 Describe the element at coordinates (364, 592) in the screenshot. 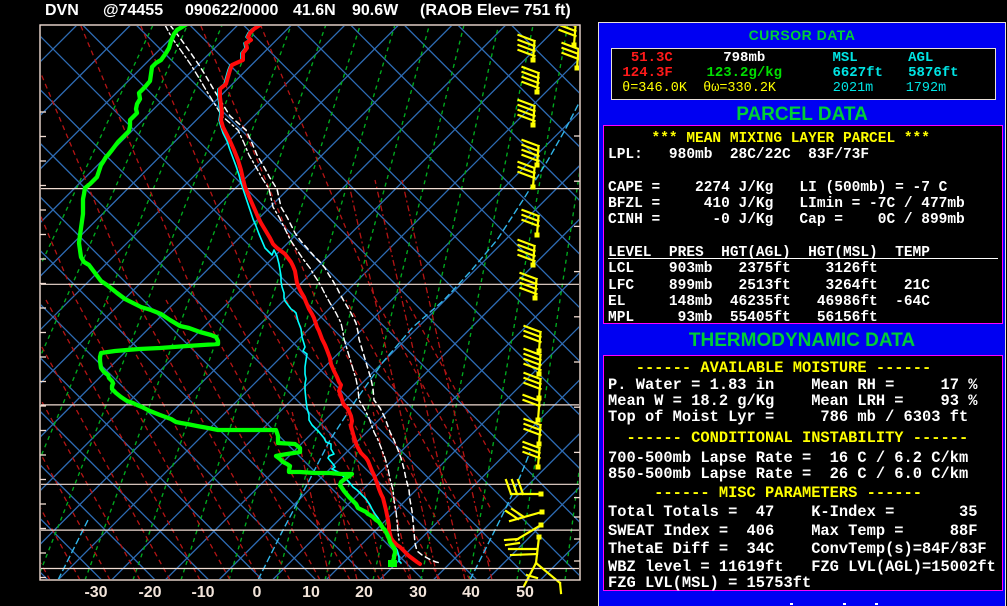

I see `svg-text: 20` at that location.